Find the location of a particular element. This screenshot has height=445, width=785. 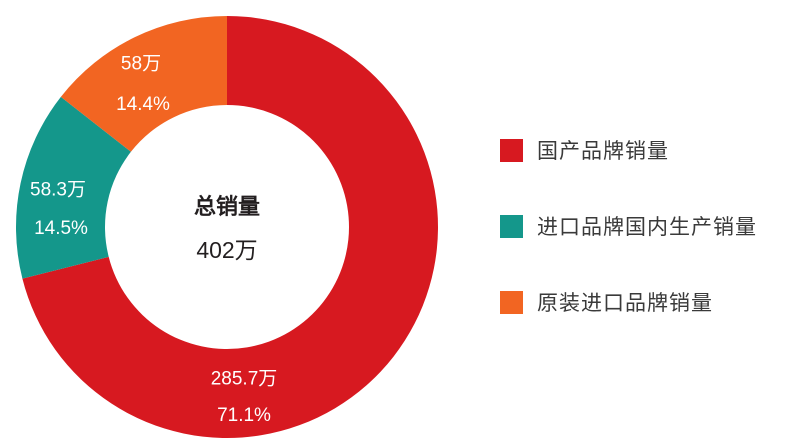

legend-label: 国产品牌销量 is located at coordinates (603, 151).